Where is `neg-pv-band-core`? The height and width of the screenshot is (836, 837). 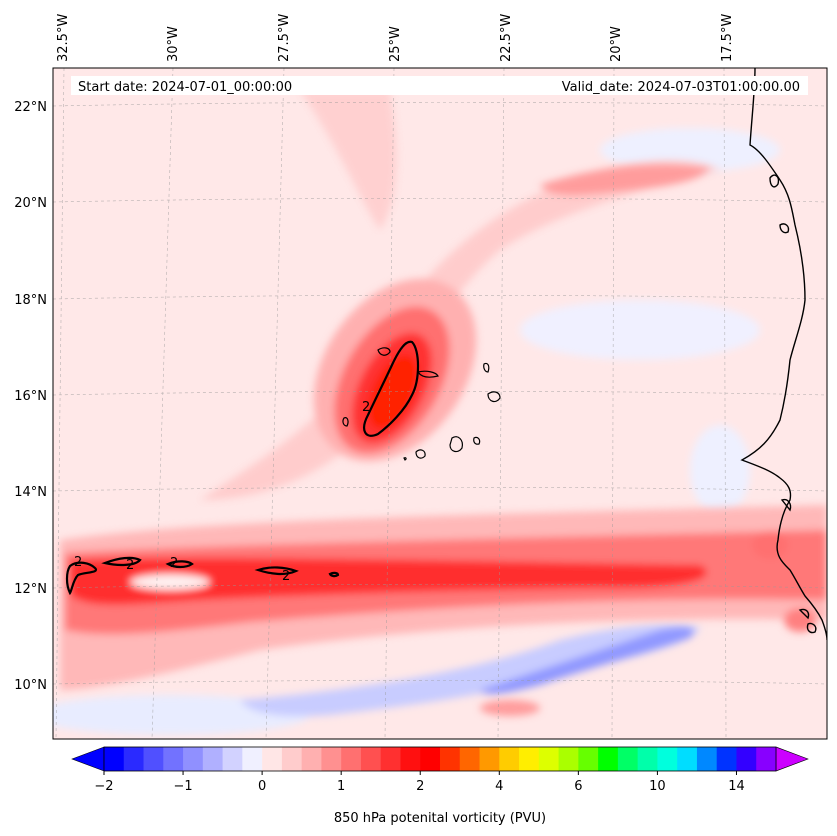
neg-pv-band-core is located at coordinates (587, 661).